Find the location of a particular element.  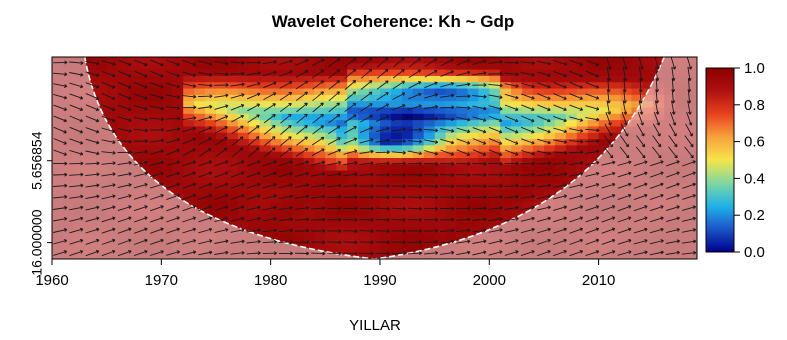

x-tick-label: 2010 is located at coordinates (598, 280).